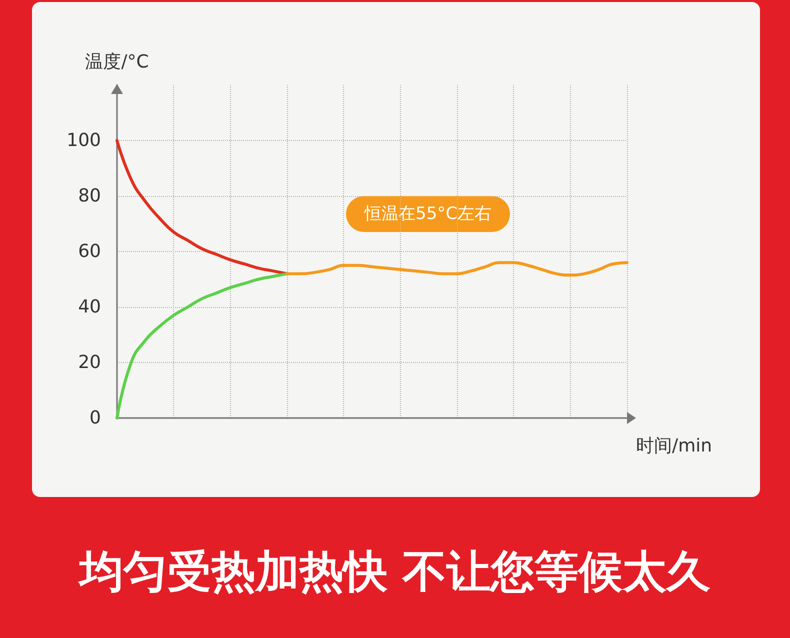 The width and height of the screenshot is (790, 638). Describe the element at coordinates (427, 214) in the screenshot. I see `annotation: 恒温在55°C左右` at that location.